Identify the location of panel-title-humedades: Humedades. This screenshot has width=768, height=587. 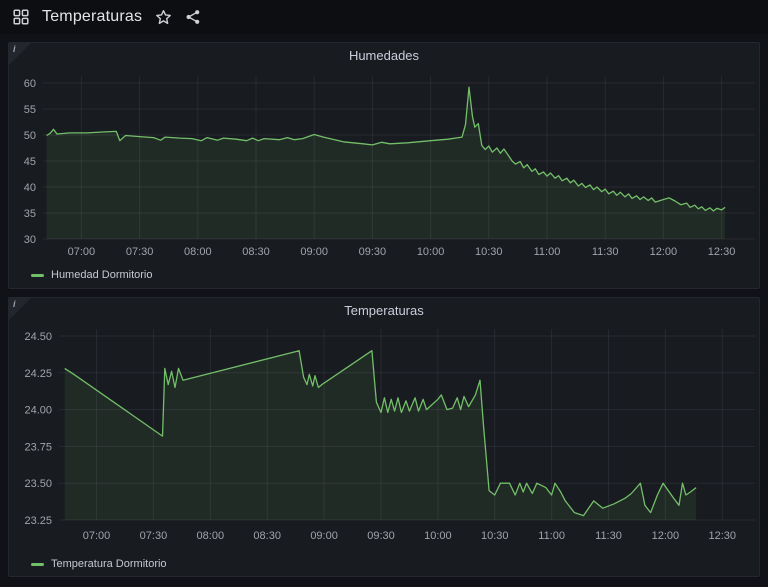
(384, 55).